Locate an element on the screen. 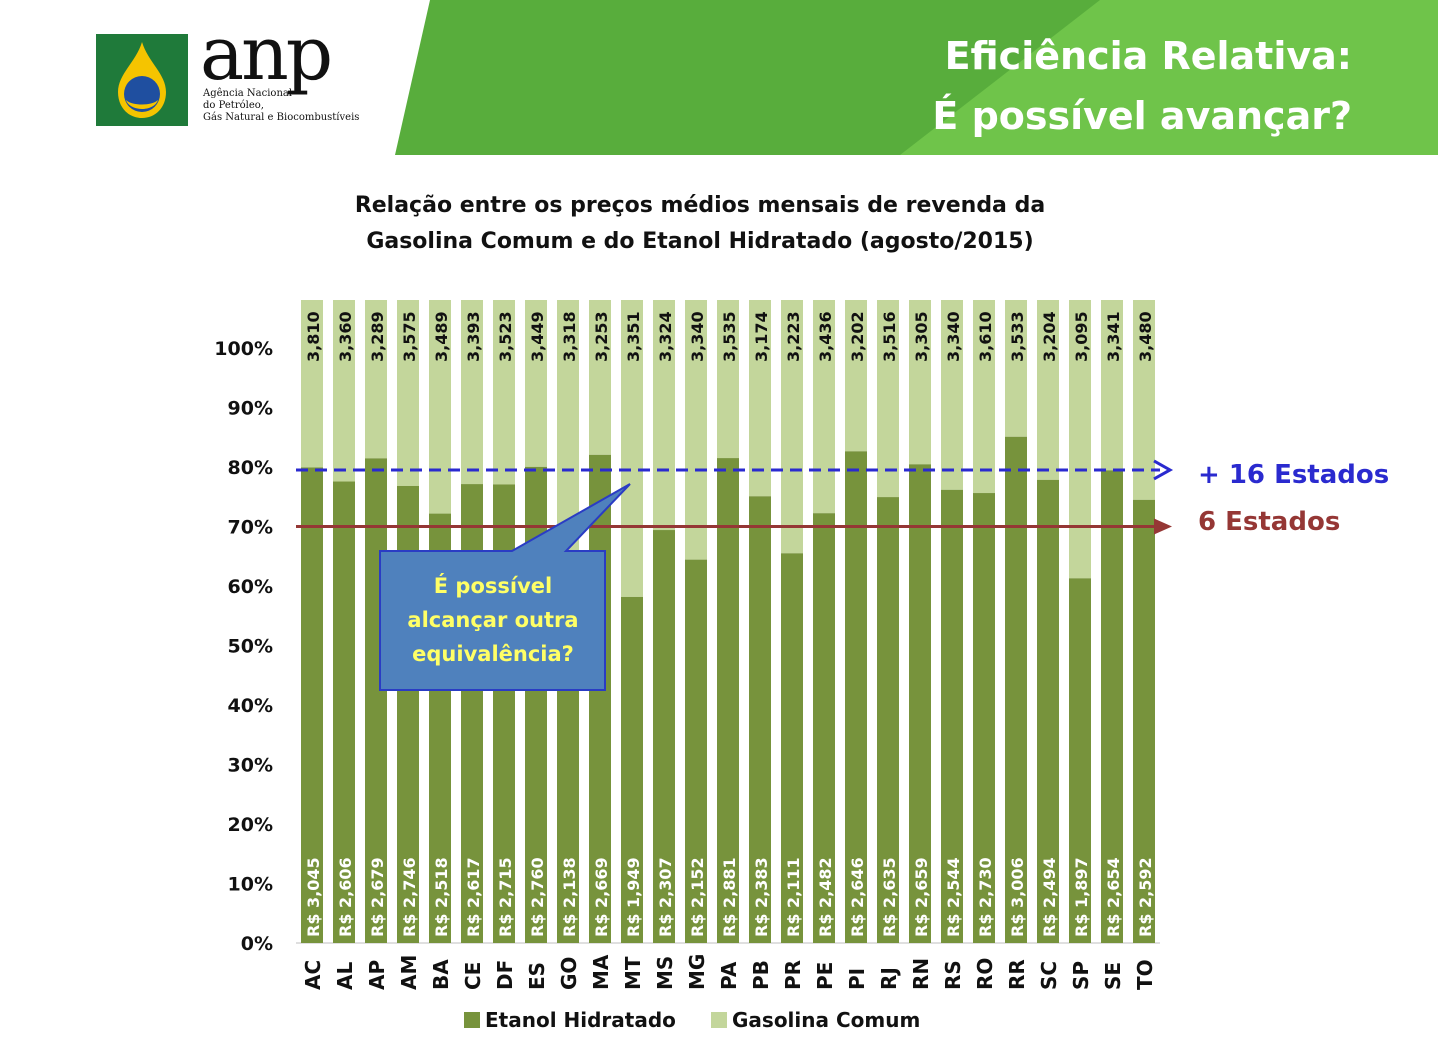 This screenshot has width=1438, height=1043. category-label: RN is located at coordinates (921, 974).